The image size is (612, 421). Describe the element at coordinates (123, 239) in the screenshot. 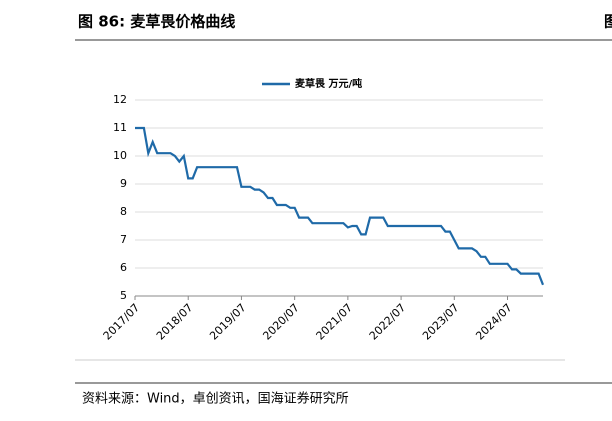

I see `y-tick-label: 7` at that location.